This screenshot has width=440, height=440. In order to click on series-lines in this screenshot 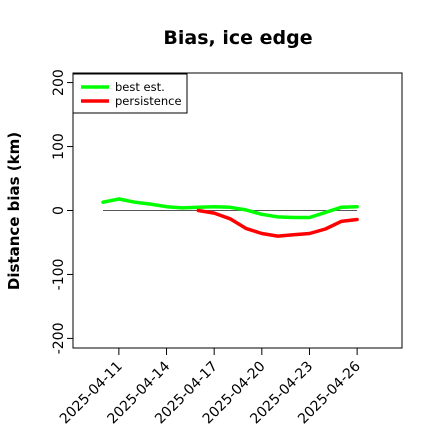, I will do `click(230, 217)`.